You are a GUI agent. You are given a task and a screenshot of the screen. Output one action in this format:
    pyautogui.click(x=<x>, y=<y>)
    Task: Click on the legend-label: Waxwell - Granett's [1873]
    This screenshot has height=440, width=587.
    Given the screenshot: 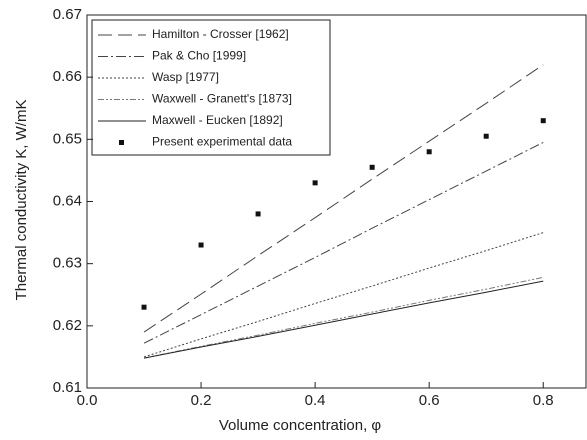 What is the action you would take?
    pyautogui.click(x=222, y=99)
    